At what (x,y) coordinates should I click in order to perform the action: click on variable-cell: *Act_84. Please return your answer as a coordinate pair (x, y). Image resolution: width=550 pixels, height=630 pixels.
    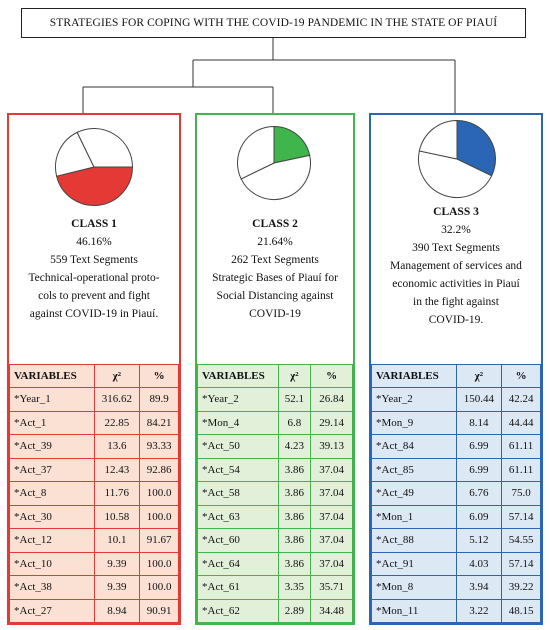
    Looking at the image, I should click on (414, 446).